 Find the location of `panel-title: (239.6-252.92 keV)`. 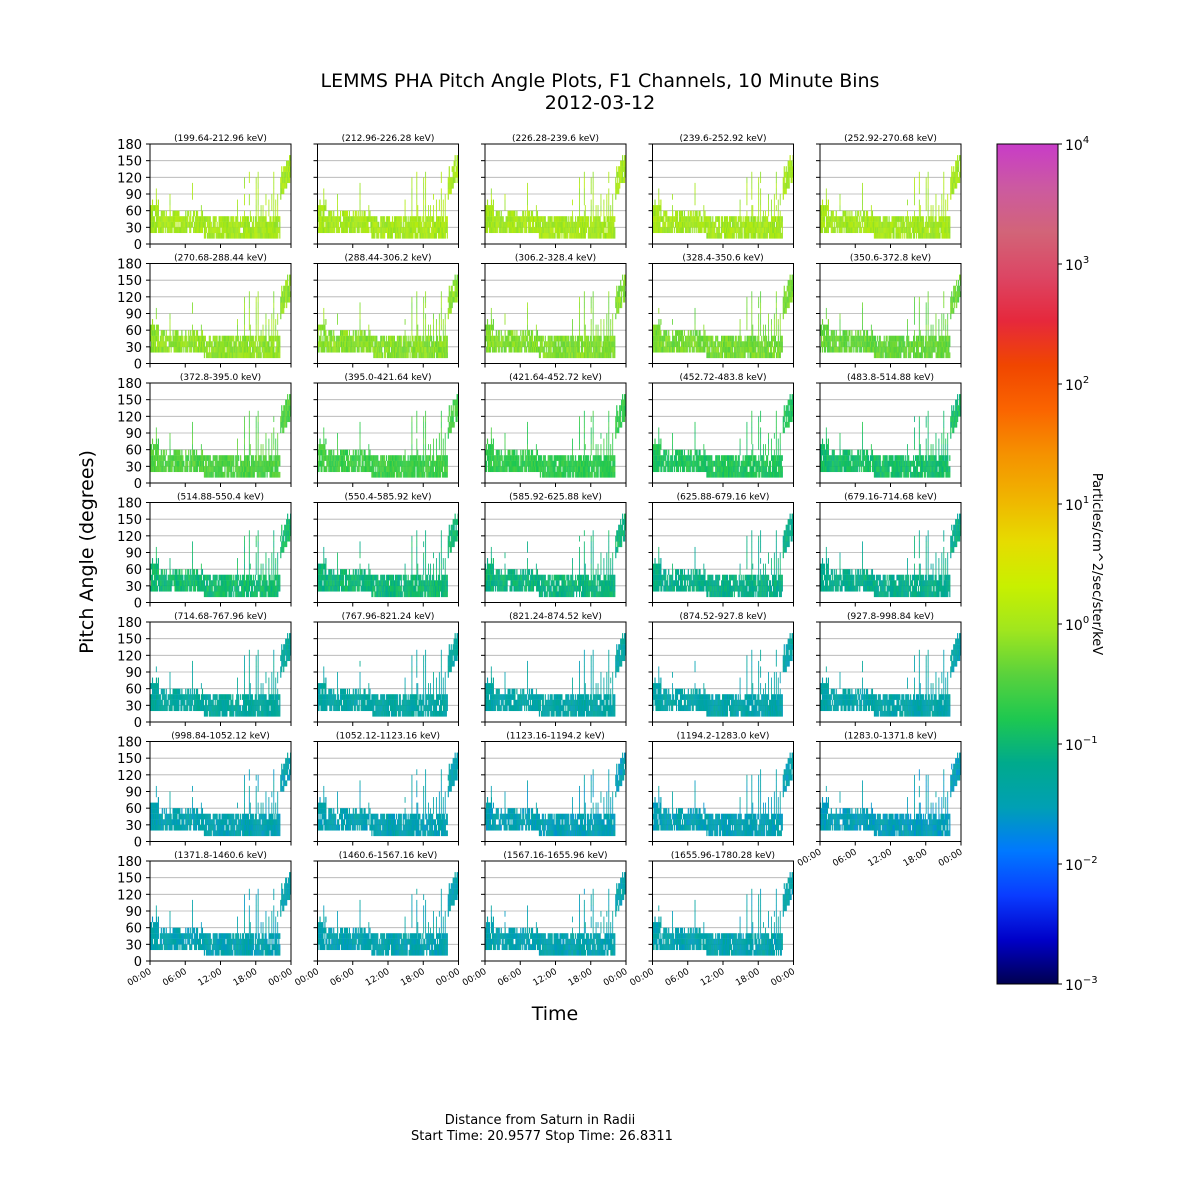

panel-title: (239.6-252.92 keV) is located at coordinates (723, 139).